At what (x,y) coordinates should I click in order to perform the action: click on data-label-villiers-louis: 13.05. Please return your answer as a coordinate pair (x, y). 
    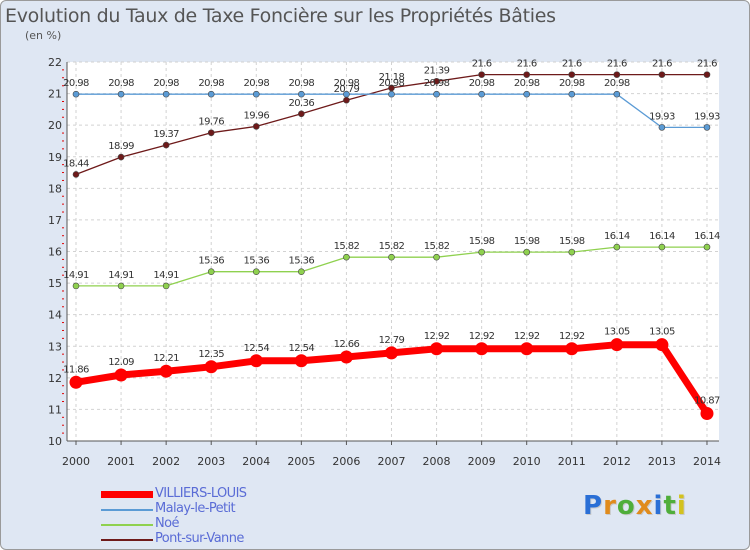
    Looking at the image, I should click on (617, 332).